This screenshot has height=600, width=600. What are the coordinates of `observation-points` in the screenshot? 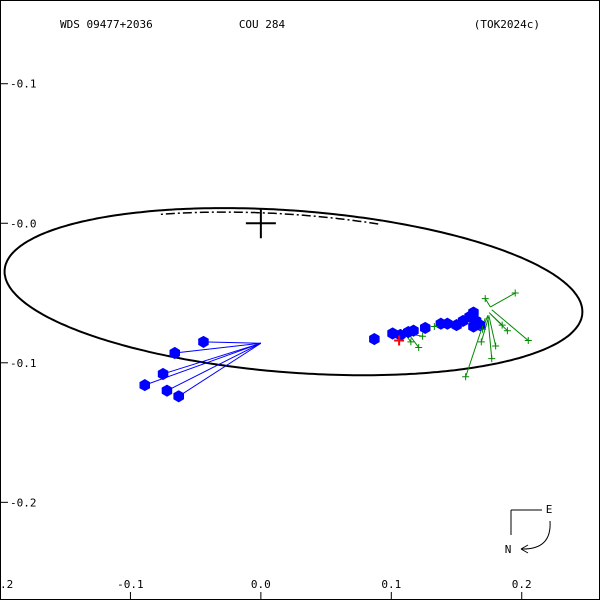 It's located at (335, 346).